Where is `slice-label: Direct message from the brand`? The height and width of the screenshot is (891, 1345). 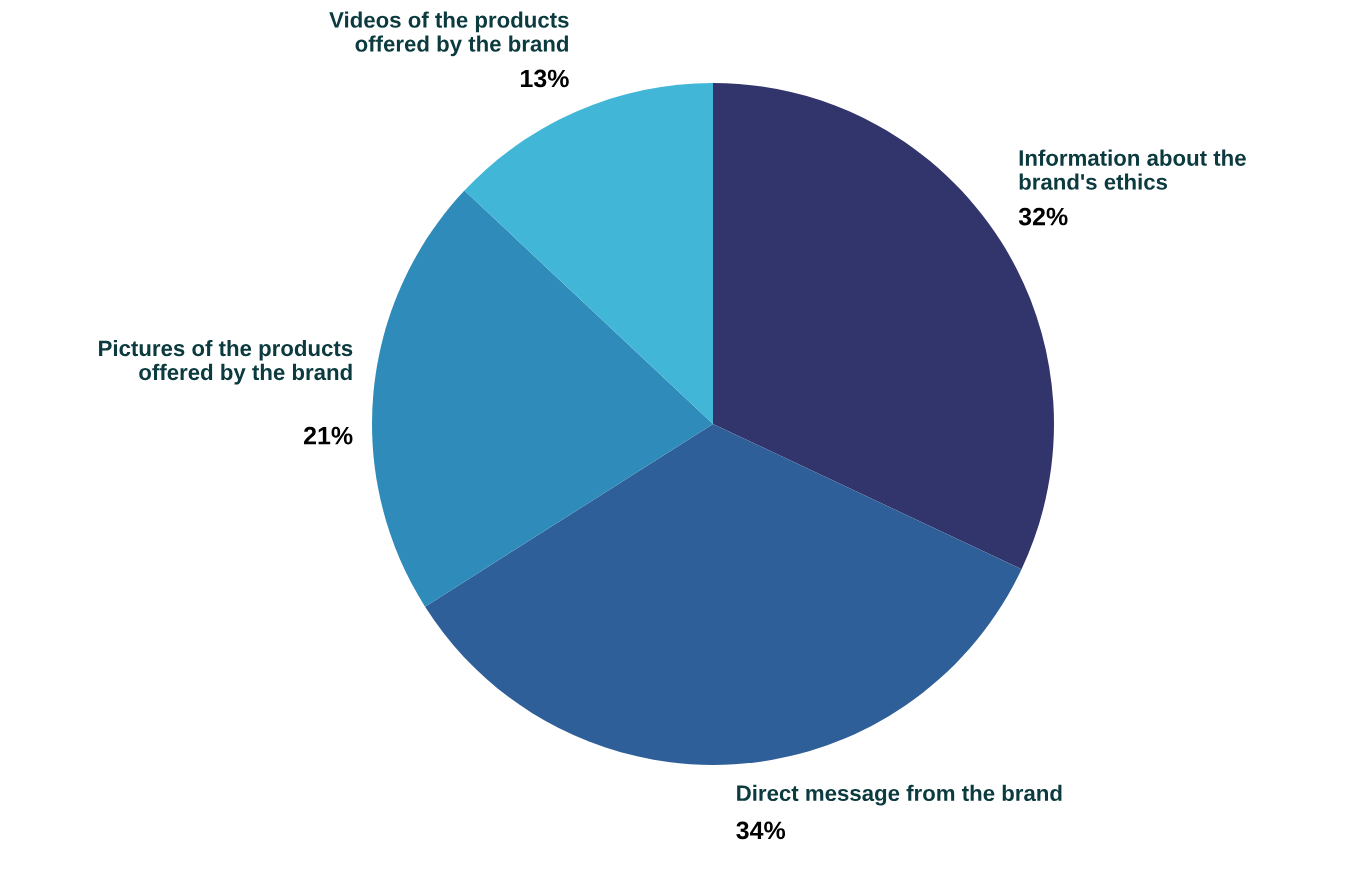
slice-label: Direct message from the brand is located at coordinates (899, 795).